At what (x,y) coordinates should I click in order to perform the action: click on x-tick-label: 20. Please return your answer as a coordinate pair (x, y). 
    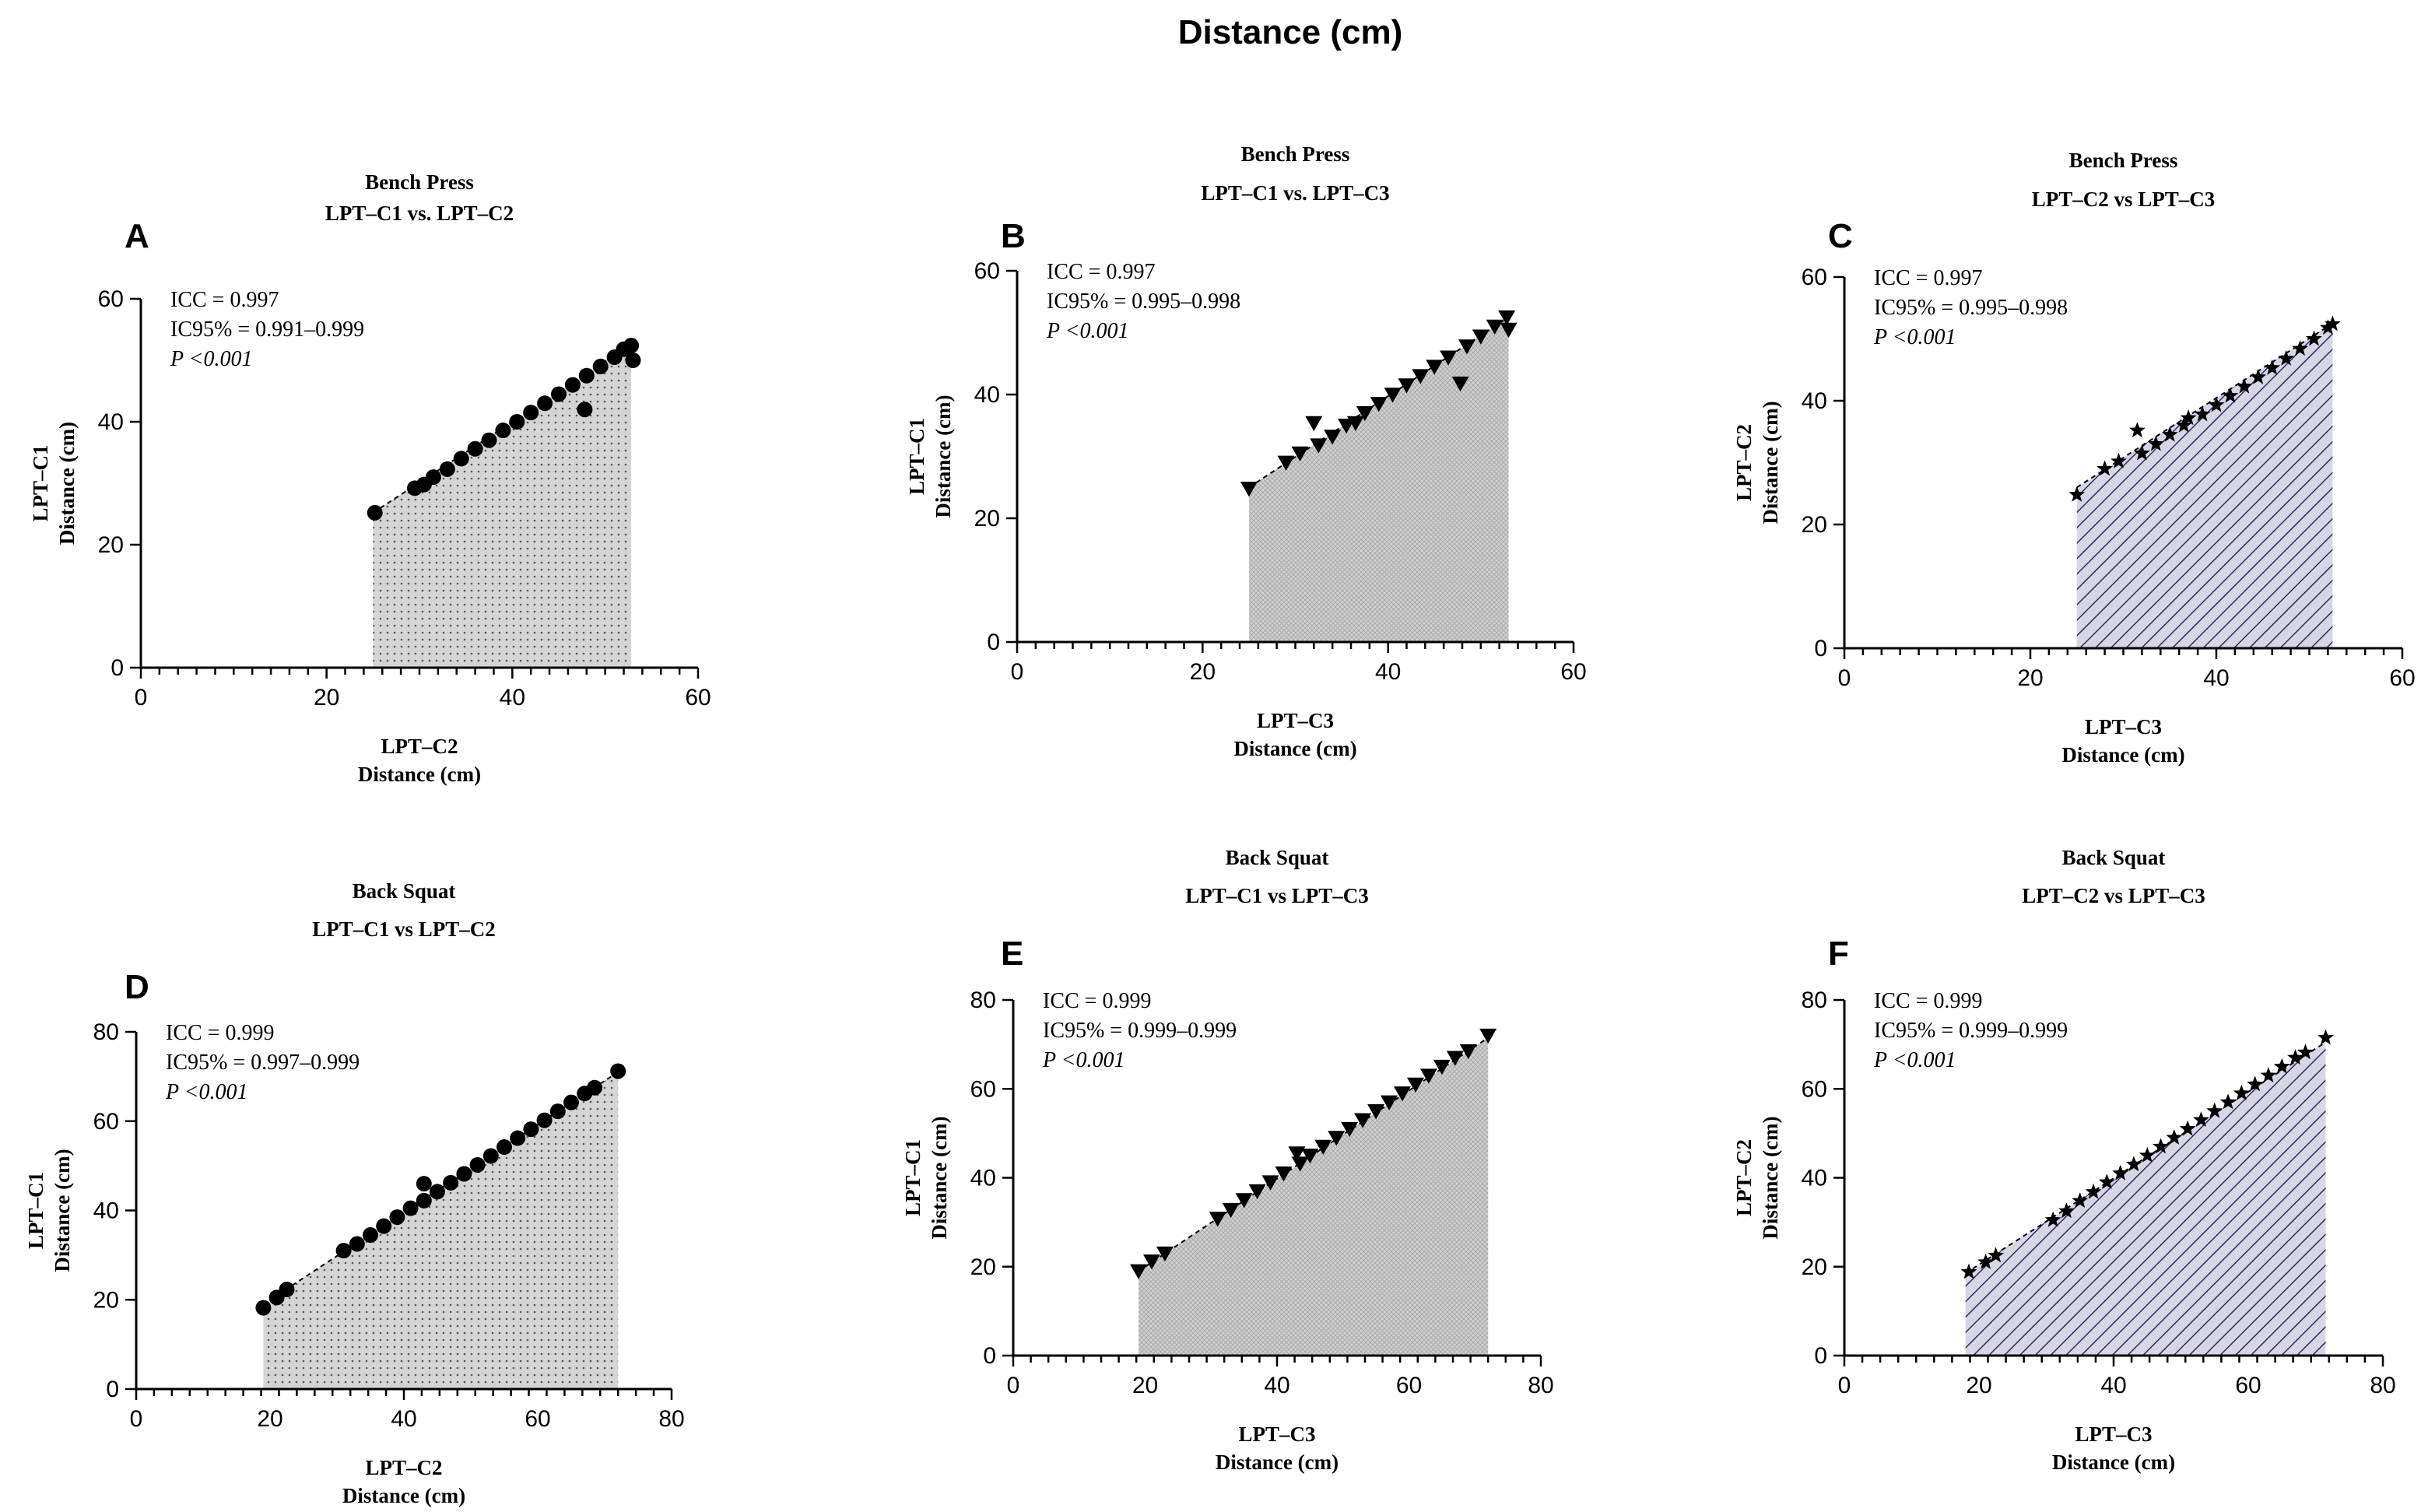
    Looking at the image, I should click on (1203, 672).